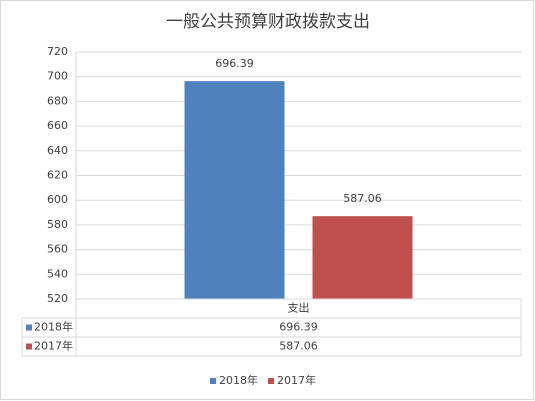 The width and height of the screenshot is (535, 401). Describe the element at coordinates (362, 198) in the screenshot. I see `data-label: 587.06` at that location.